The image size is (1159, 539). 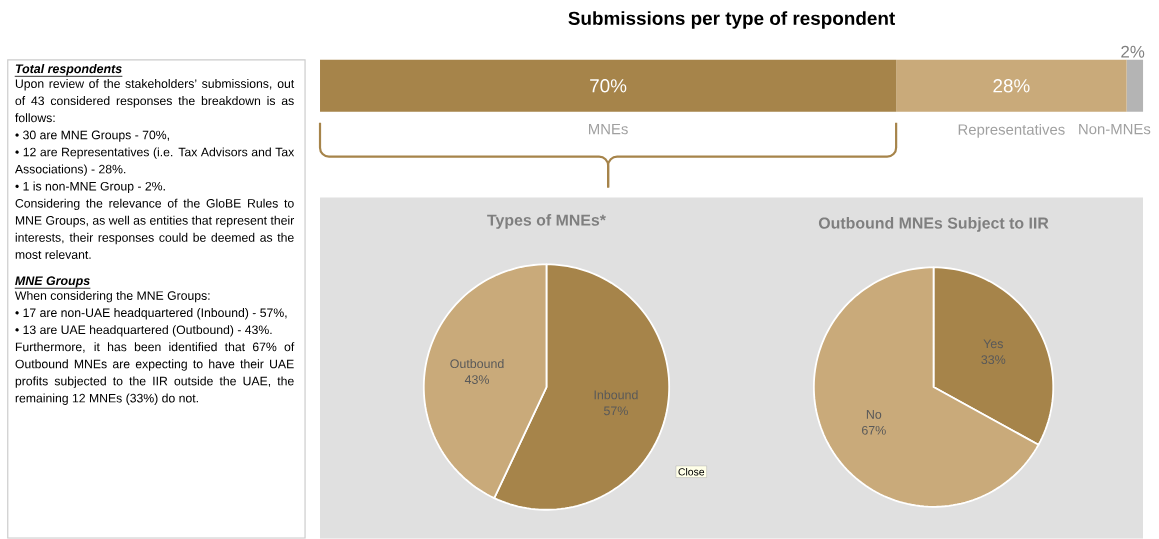 What do you see at coordinates (155, 374) in the screenshot?
I see `text: Furthermore, it has been identified that 67% of Outbound MNEs are expecting to have their UAE profits subjected to the IIR outside the UAE, the remaining 12 MNEs (33%) do not.` at bounding box center [155, 374].